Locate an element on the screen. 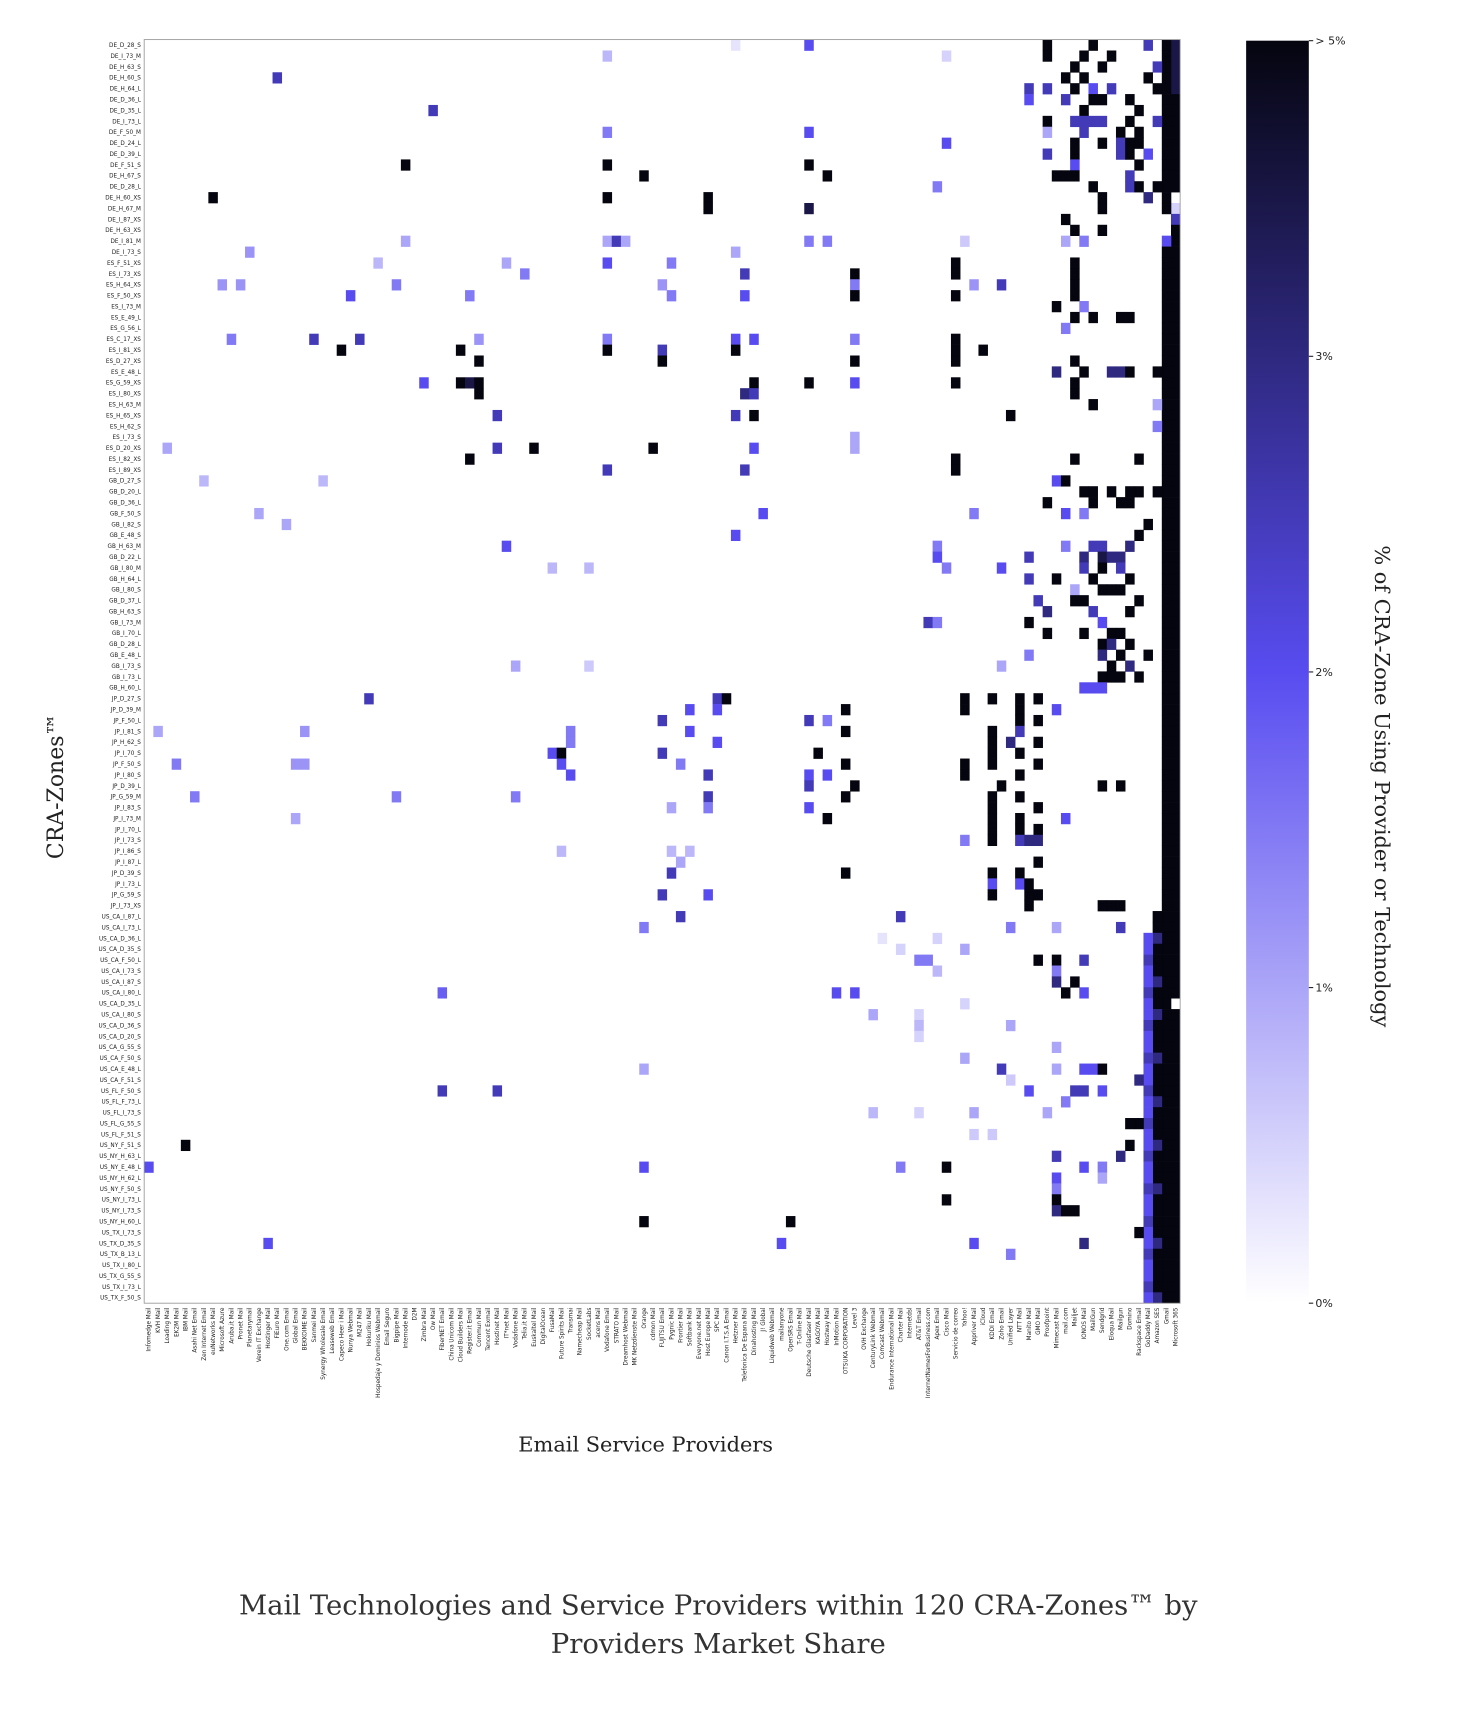  x-tick-label: J! Global is located at coordinates (764, 1319).